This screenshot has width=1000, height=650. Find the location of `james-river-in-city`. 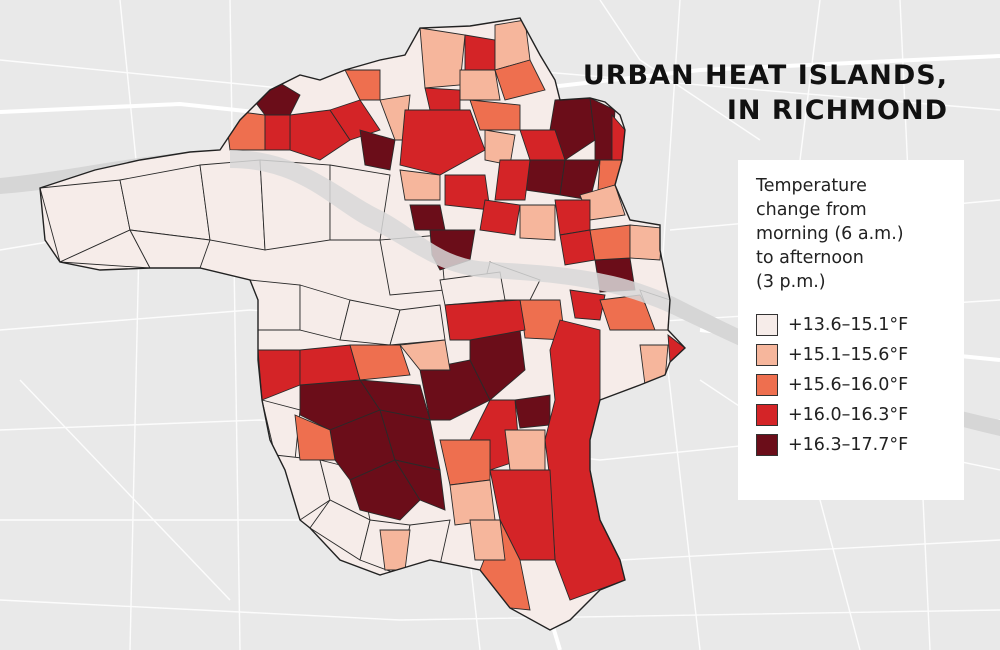

james-river-in-city is located at coordinates (455, 234).